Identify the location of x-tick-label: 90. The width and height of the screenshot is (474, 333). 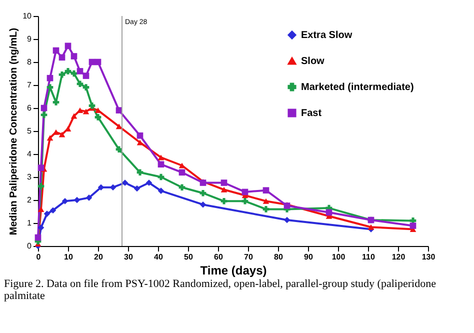
(309, 257).